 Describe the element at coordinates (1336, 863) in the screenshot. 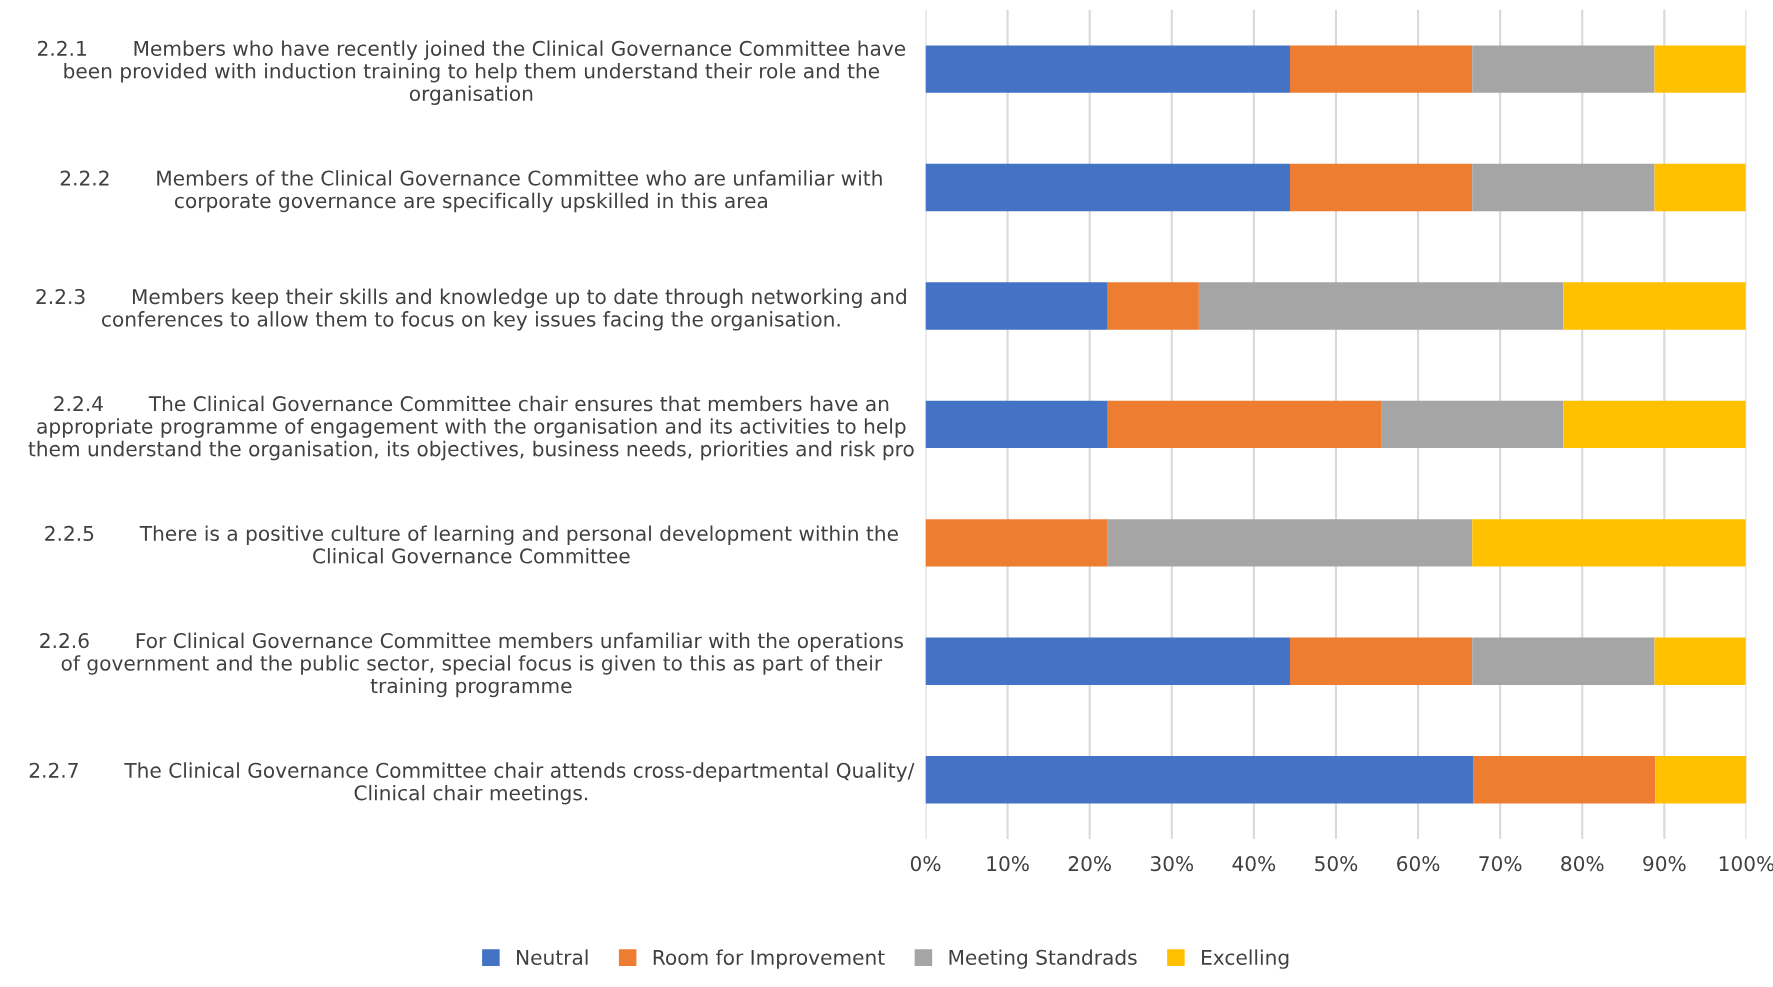

I see `x-tick-label: 50%` at that location.